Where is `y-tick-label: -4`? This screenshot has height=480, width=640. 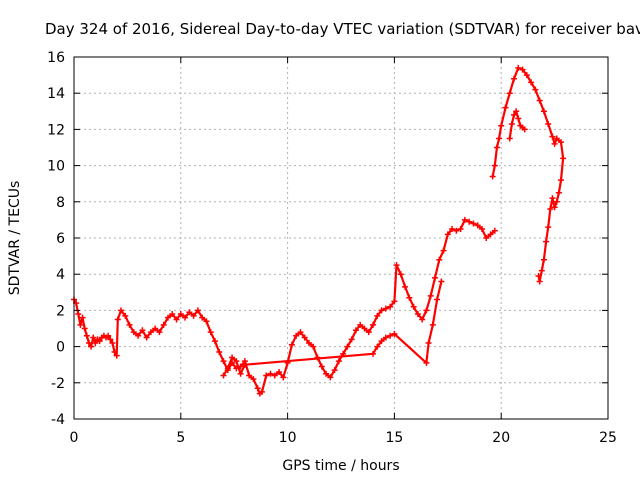
y-tick-label: -4 is located at coordinates (58, 420).